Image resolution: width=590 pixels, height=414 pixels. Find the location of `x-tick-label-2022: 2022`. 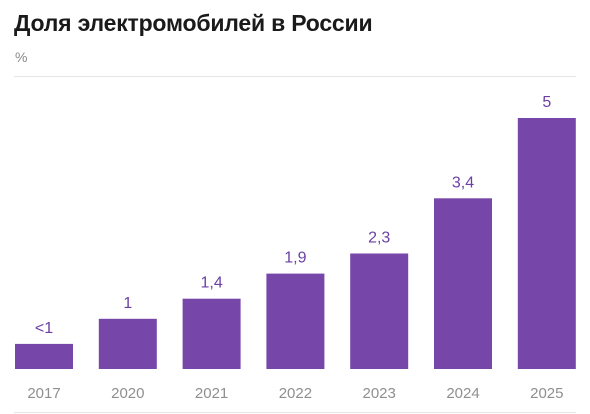

x-tick-label-2022: 2022 is located at coordinates (295, 393).